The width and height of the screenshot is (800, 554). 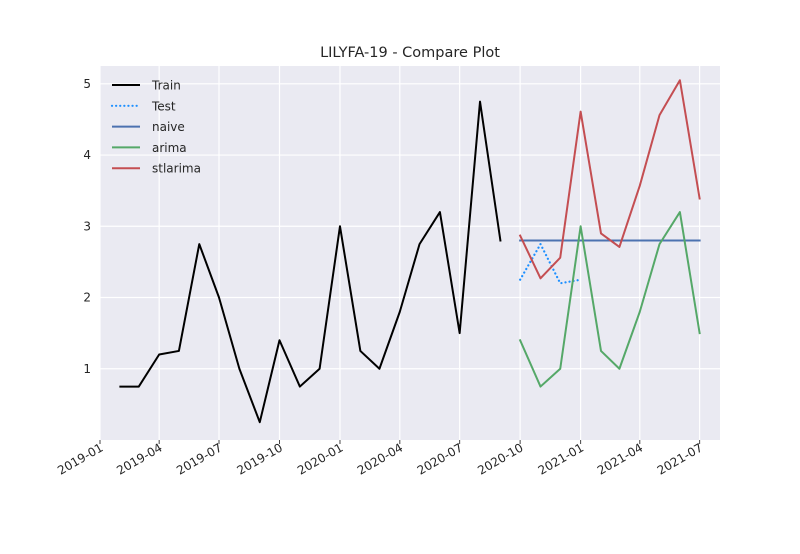 What do you see at coordinates (199, 458) in the screenshot?
I see `x-tick-label: 2019-07` at bounding box center [199, 458].